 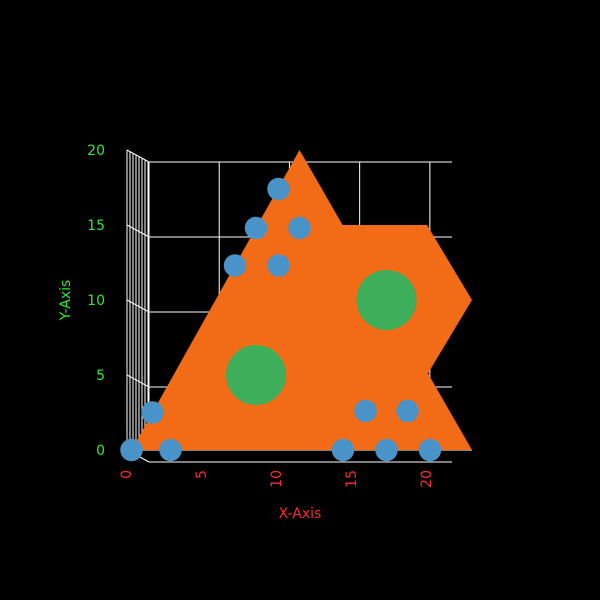 I want to click on y-tick-label-2: 10, so click(x=96, y=301).